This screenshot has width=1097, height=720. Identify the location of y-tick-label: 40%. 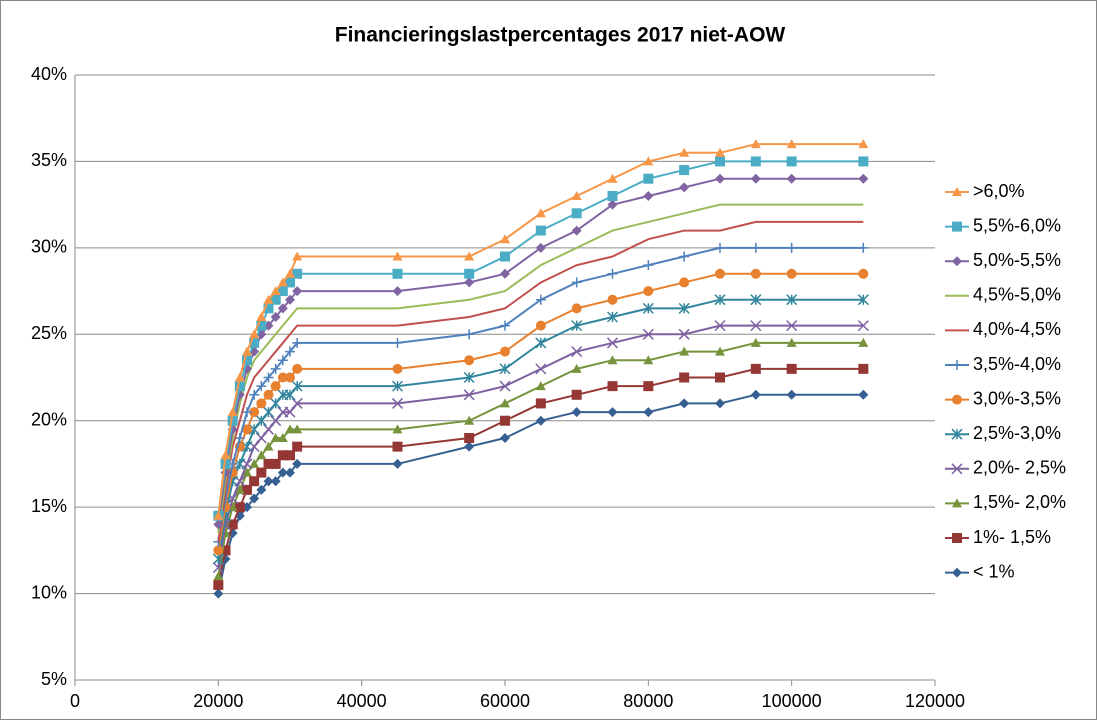
(49, 74).